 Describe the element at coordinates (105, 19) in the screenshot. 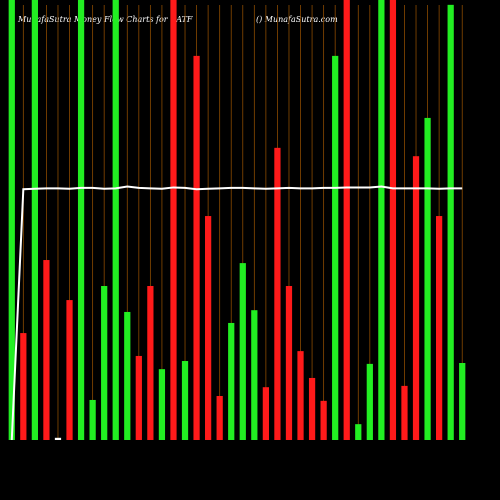

I see `chart-title: MunafaSutra Money Flow Charts for CATF` at that location.